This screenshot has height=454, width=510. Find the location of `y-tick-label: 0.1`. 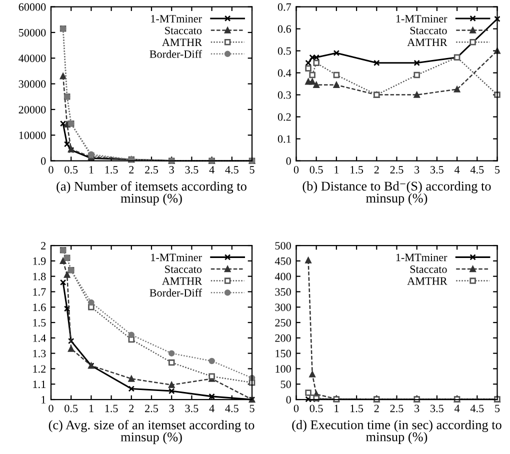

y-tick-label: 0.1 is located at coordinates (284, 139).